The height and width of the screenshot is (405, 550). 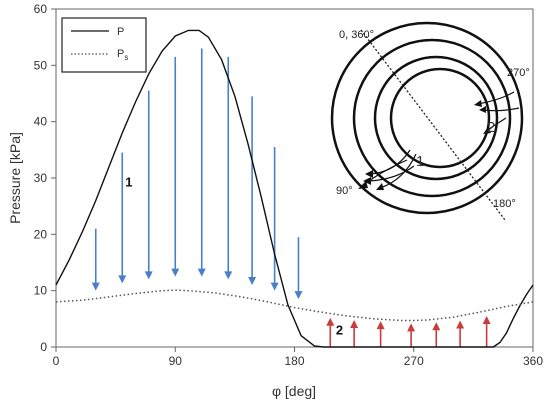 What do you see at coordinates (367, 181) in the screenshot?
I see `inset-arrowhead-1b` at bounding box center [367, 181].